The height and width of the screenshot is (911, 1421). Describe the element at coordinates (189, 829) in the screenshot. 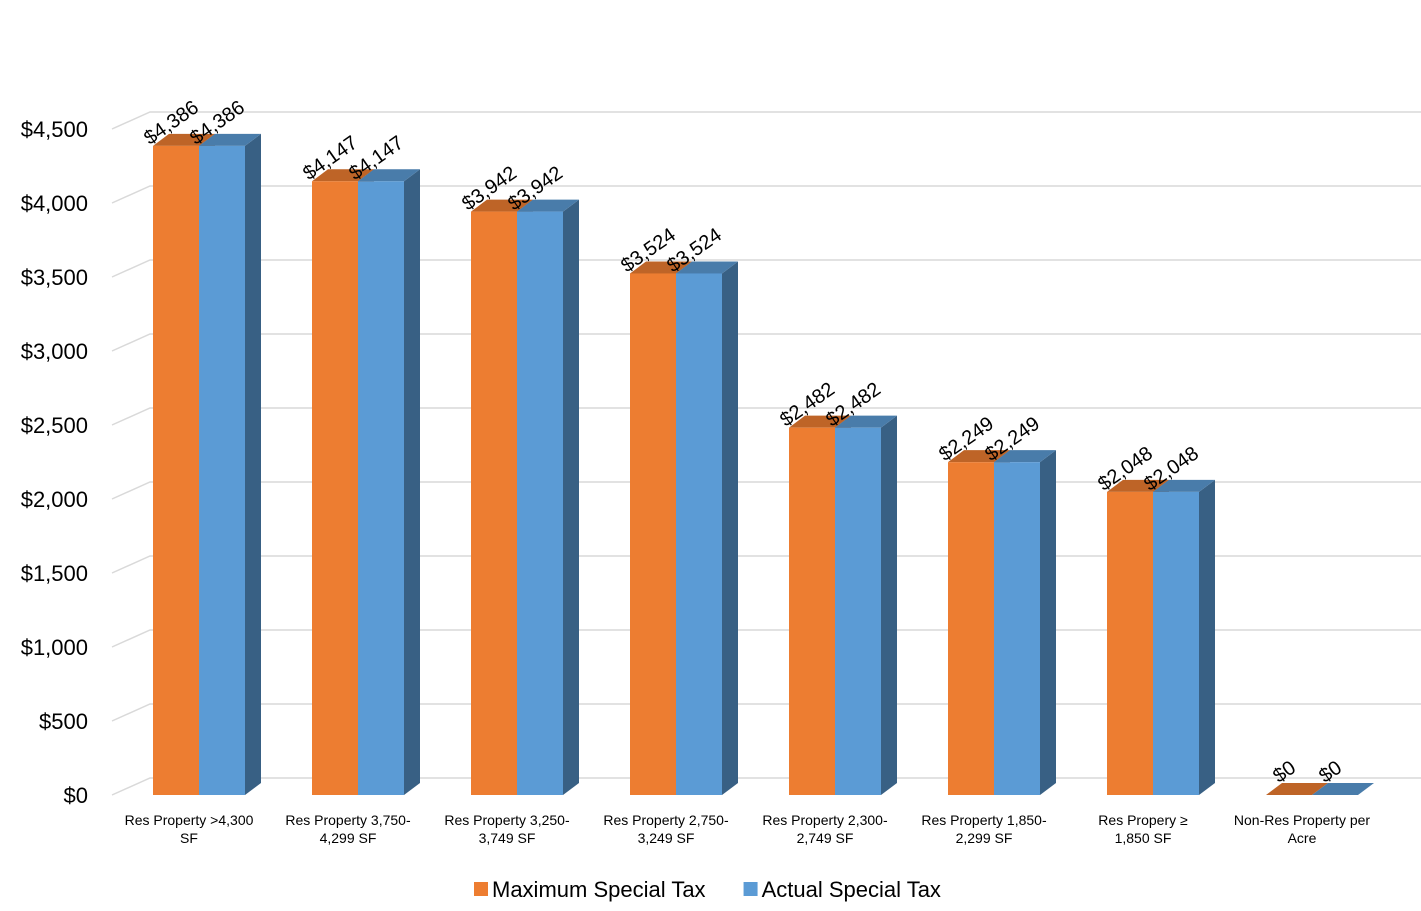

I see `x-tick-label: Res Property >4,300 SF` at that location.